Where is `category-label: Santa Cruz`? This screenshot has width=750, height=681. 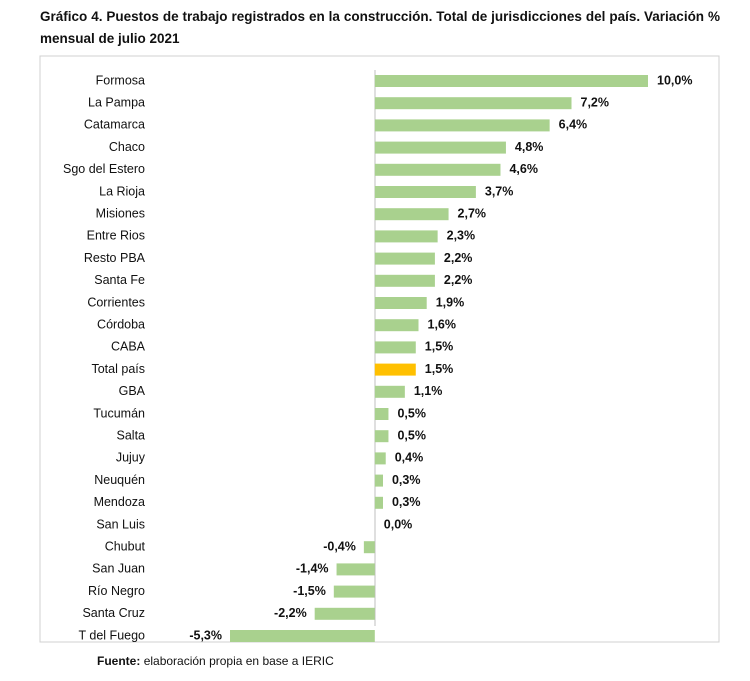
category-label: Santa Cruz is located at coordinates (113, 613).